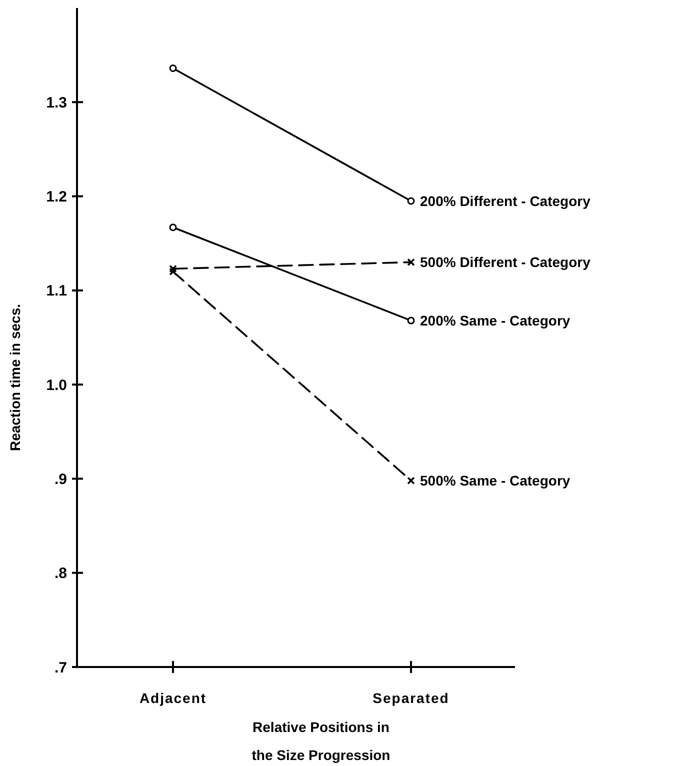 The height and width of the screenshot is (766, 683). I want to click on series-label: 200% Different - Category, so click(505, 200).